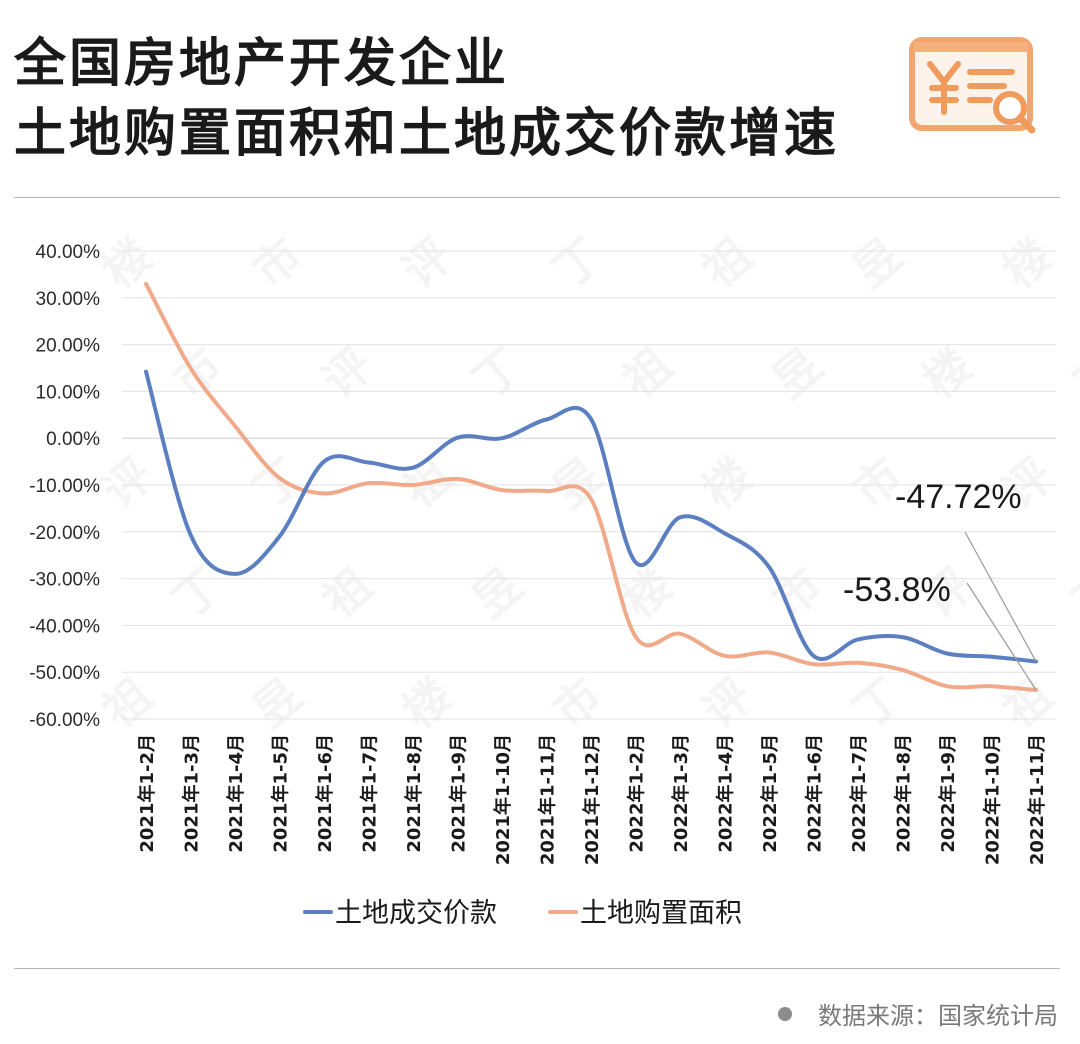 The width and height of the screenshot is (1080, 1044). I want to click on x-tick-label: 2021年1-7月, so click(370, 793).